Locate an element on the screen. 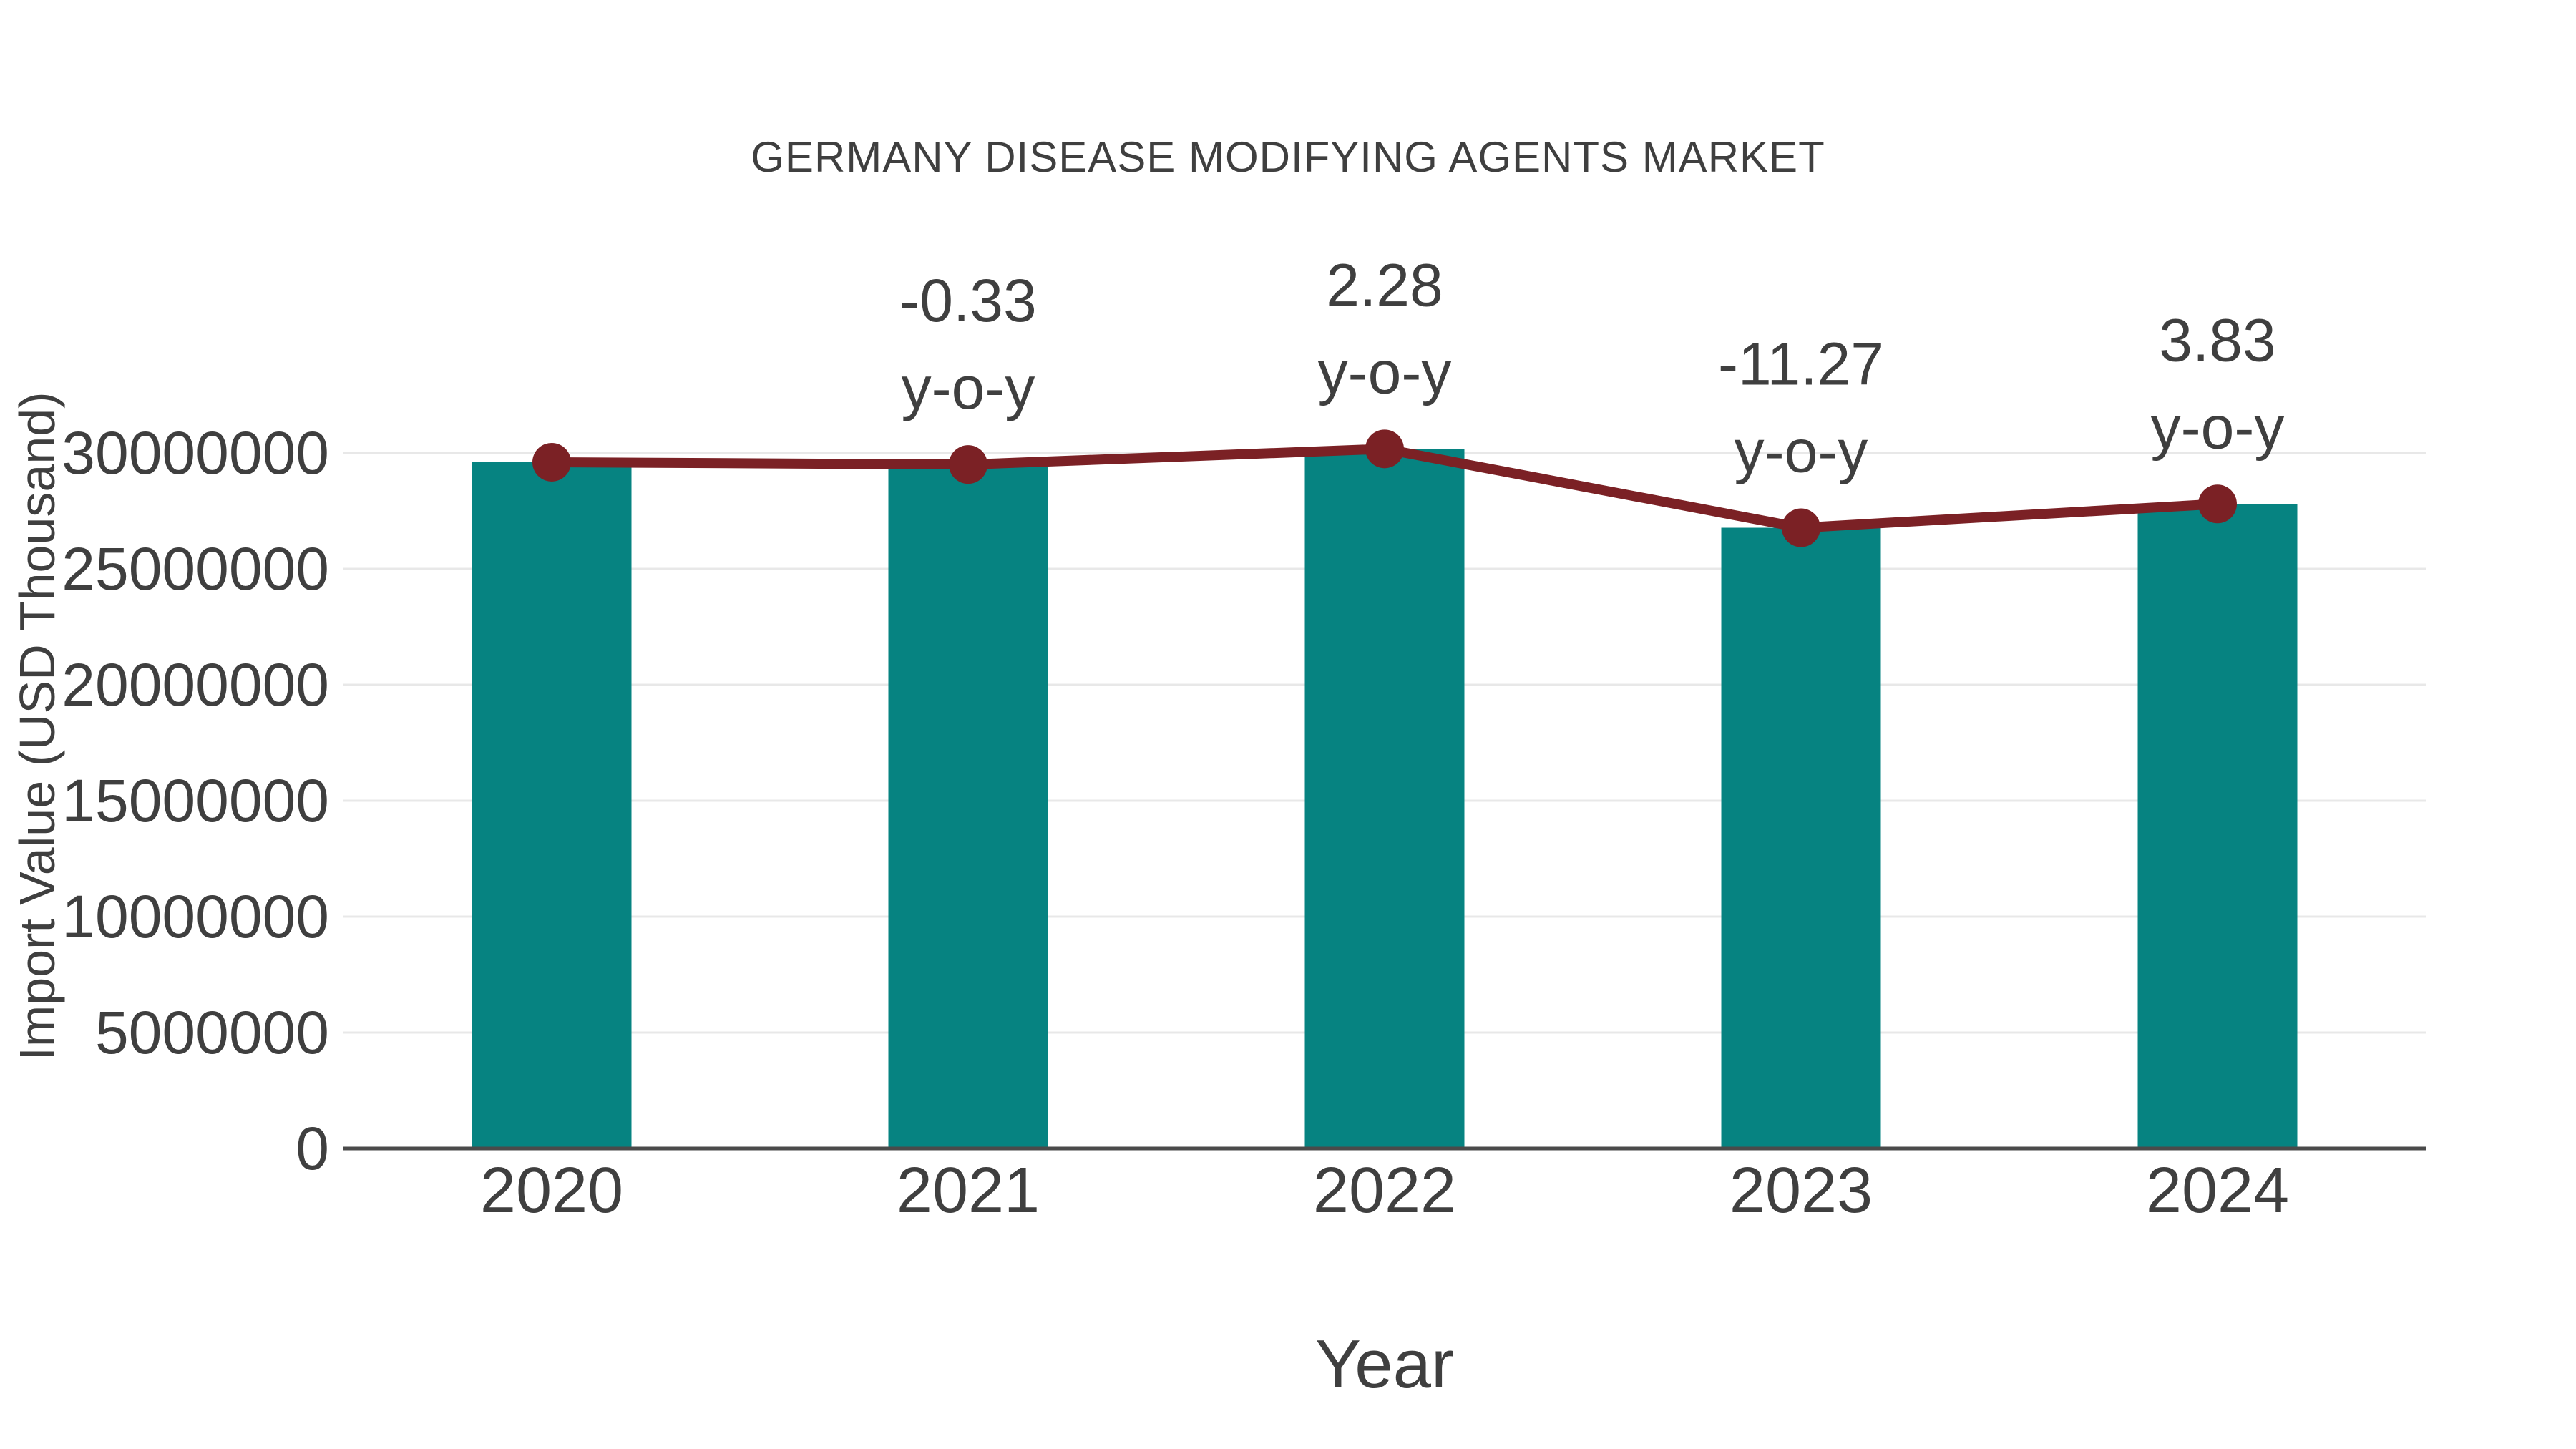 This screenshot has height=1449, width=2576. bar-2024 is located at coordinates (2217, 826).